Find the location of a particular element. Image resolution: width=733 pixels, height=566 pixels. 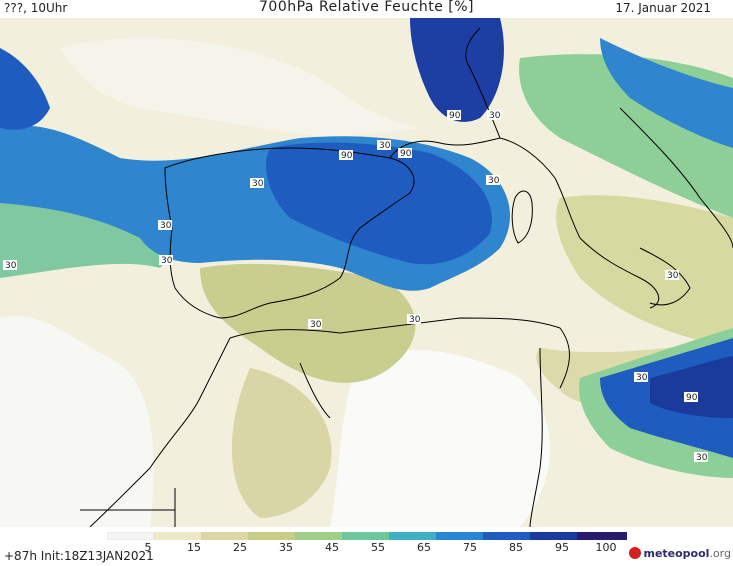

colorbar-tick: 25 is located at coordinates (240, 547).